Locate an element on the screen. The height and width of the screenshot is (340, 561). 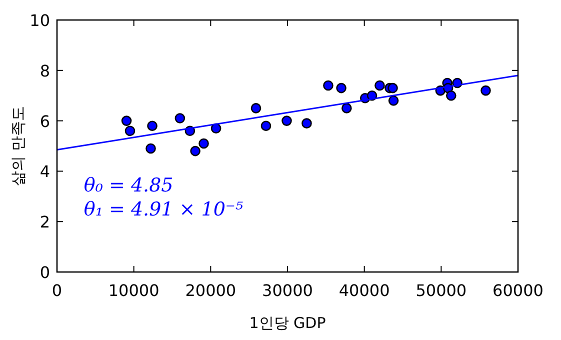
x-tick-label: 0 is located at coordinates (57, 290).